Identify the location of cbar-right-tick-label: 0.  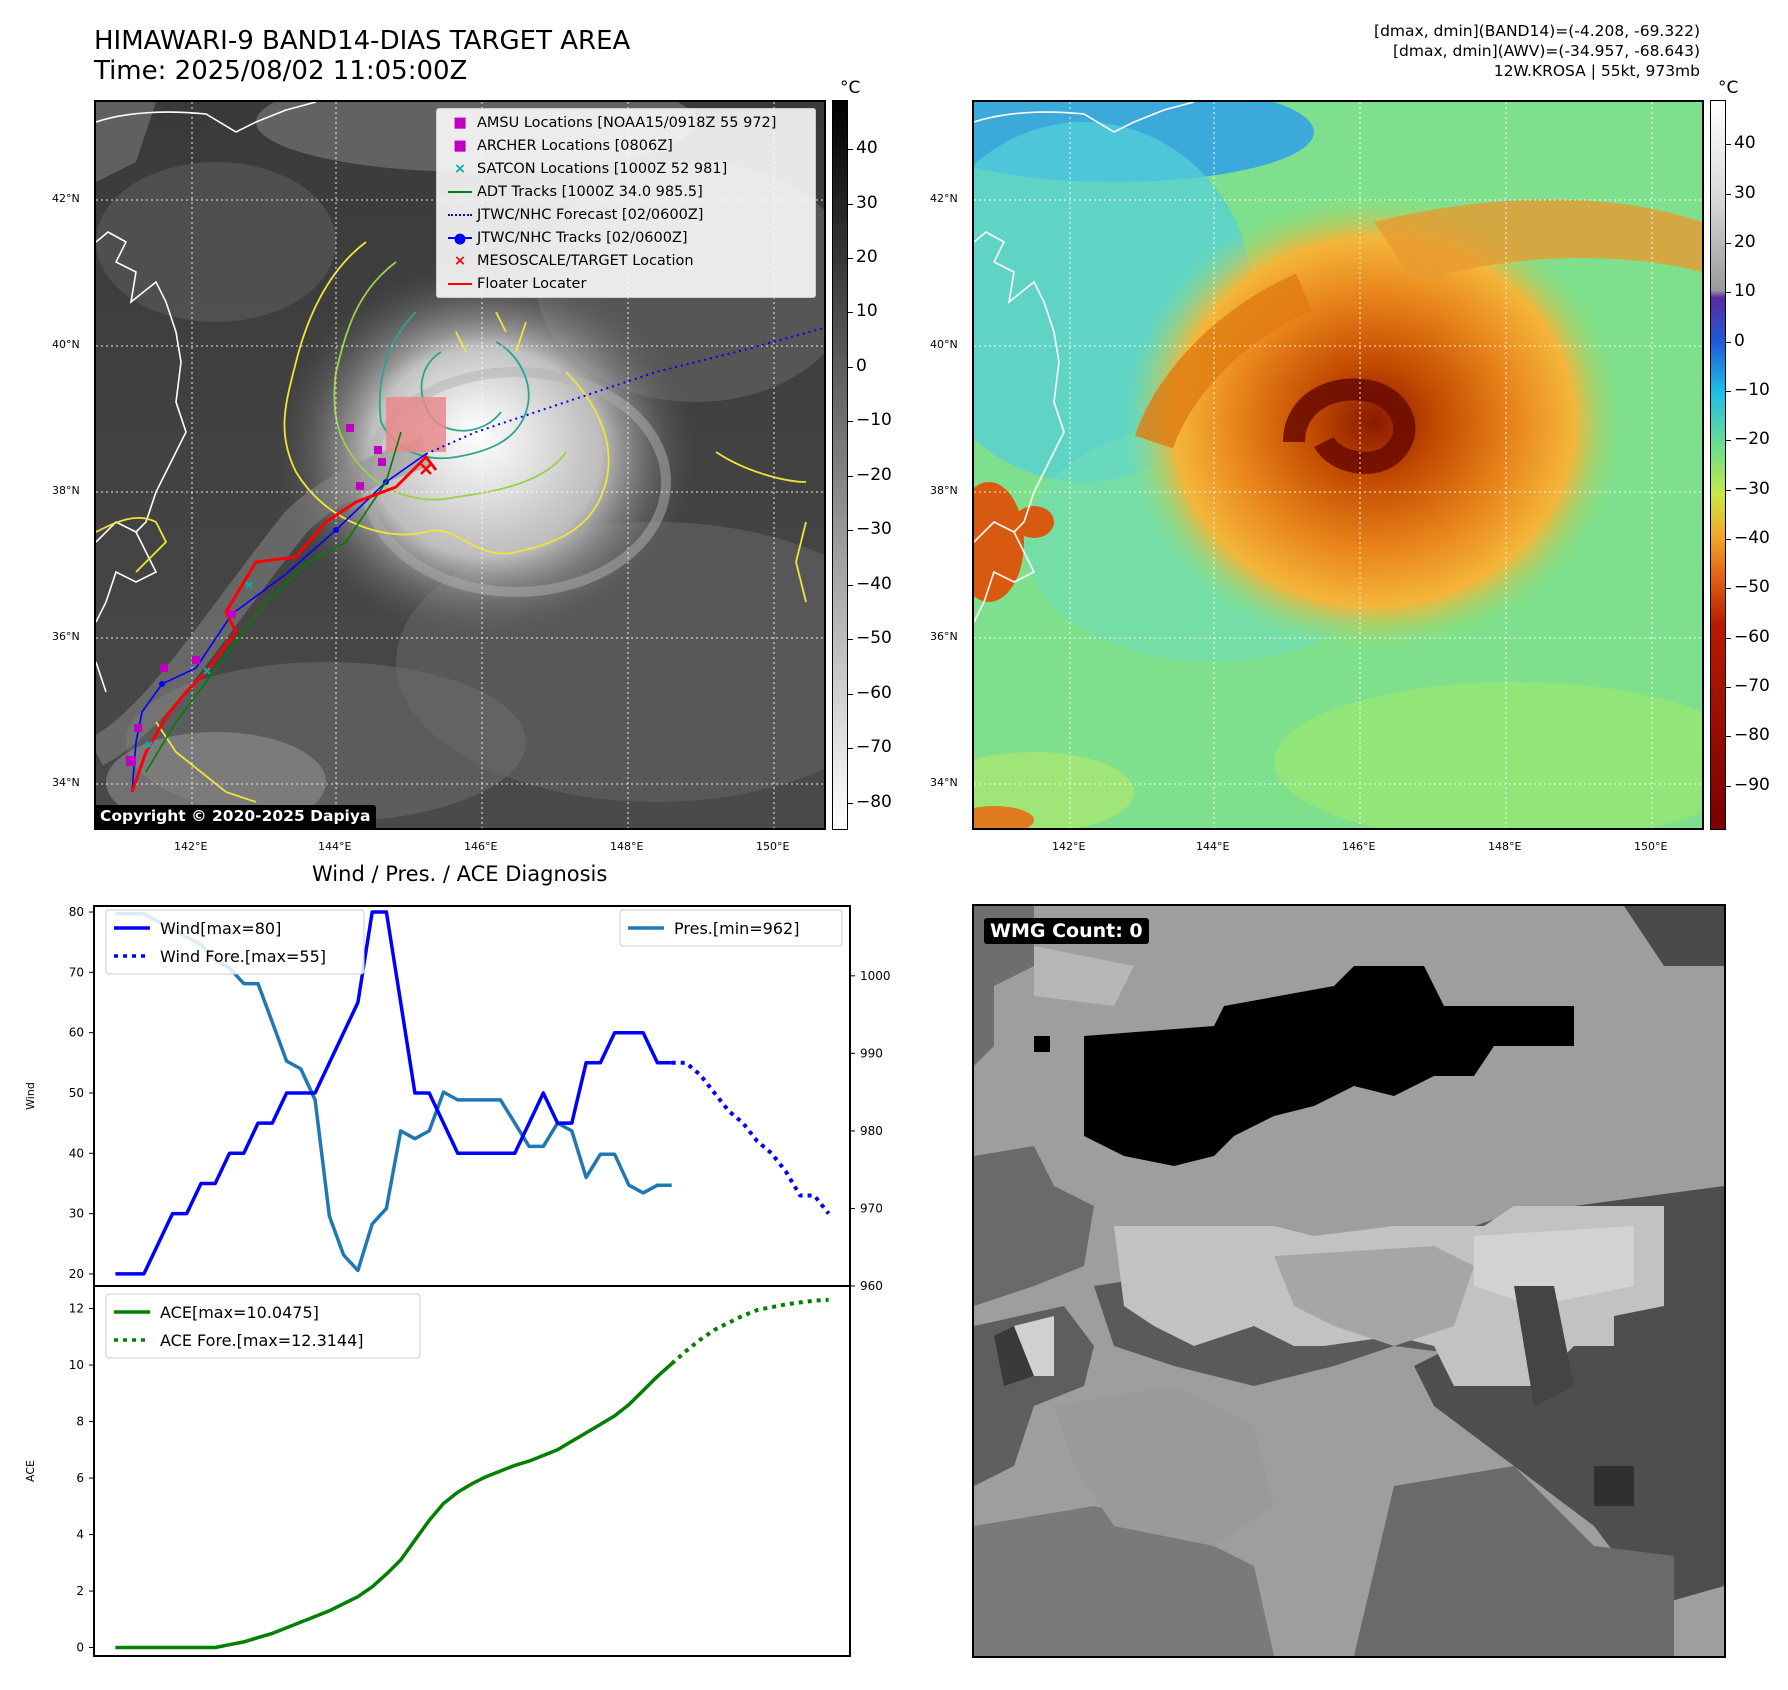
(1739, 340).